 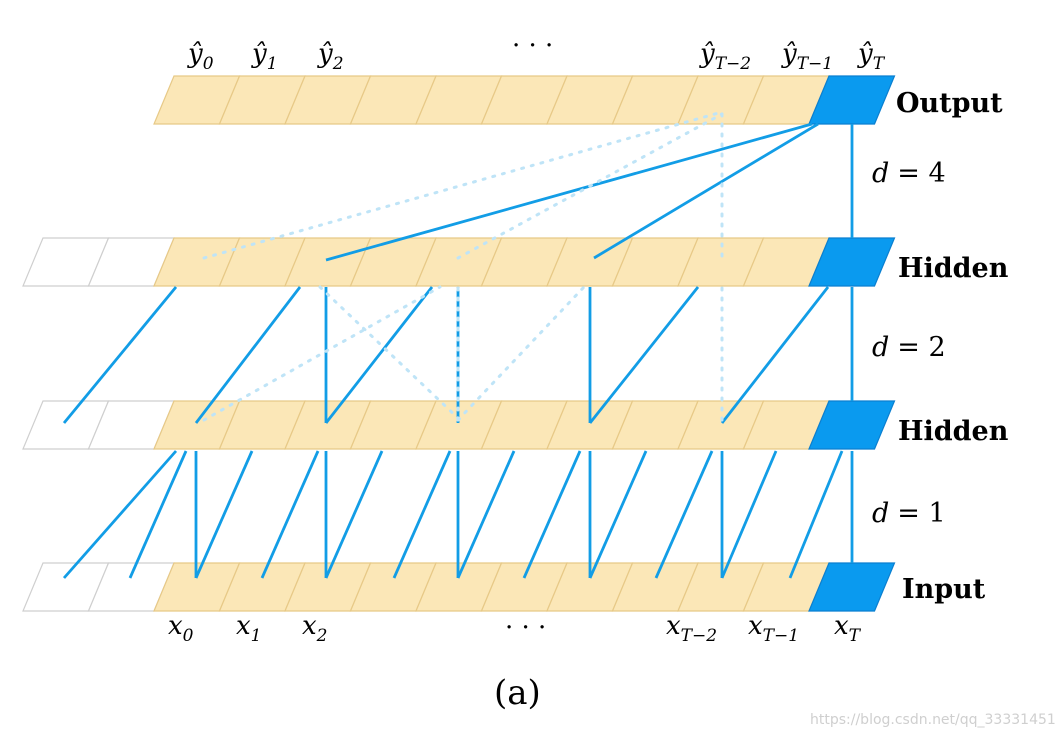 What do you see at coordinates (264, 56) in the screenshot?
I see `output-label-y1: ŷ1` at bounding box center [264, 56].